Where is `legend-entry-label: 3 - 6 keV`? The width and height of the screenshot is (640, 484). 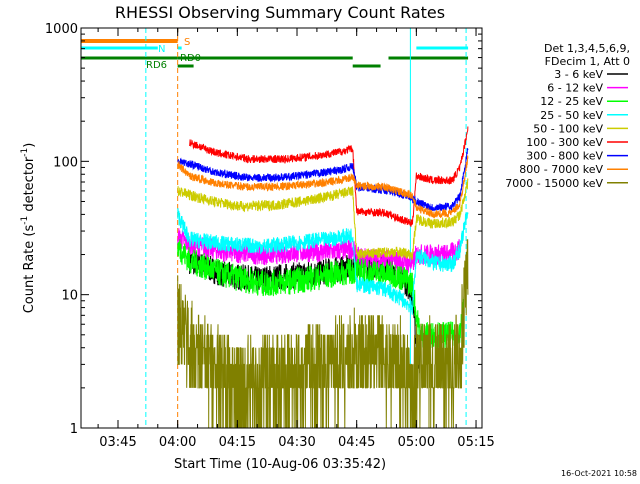 legend-entry-label: 3 - 6 keV is located at coordinates (578, 74).